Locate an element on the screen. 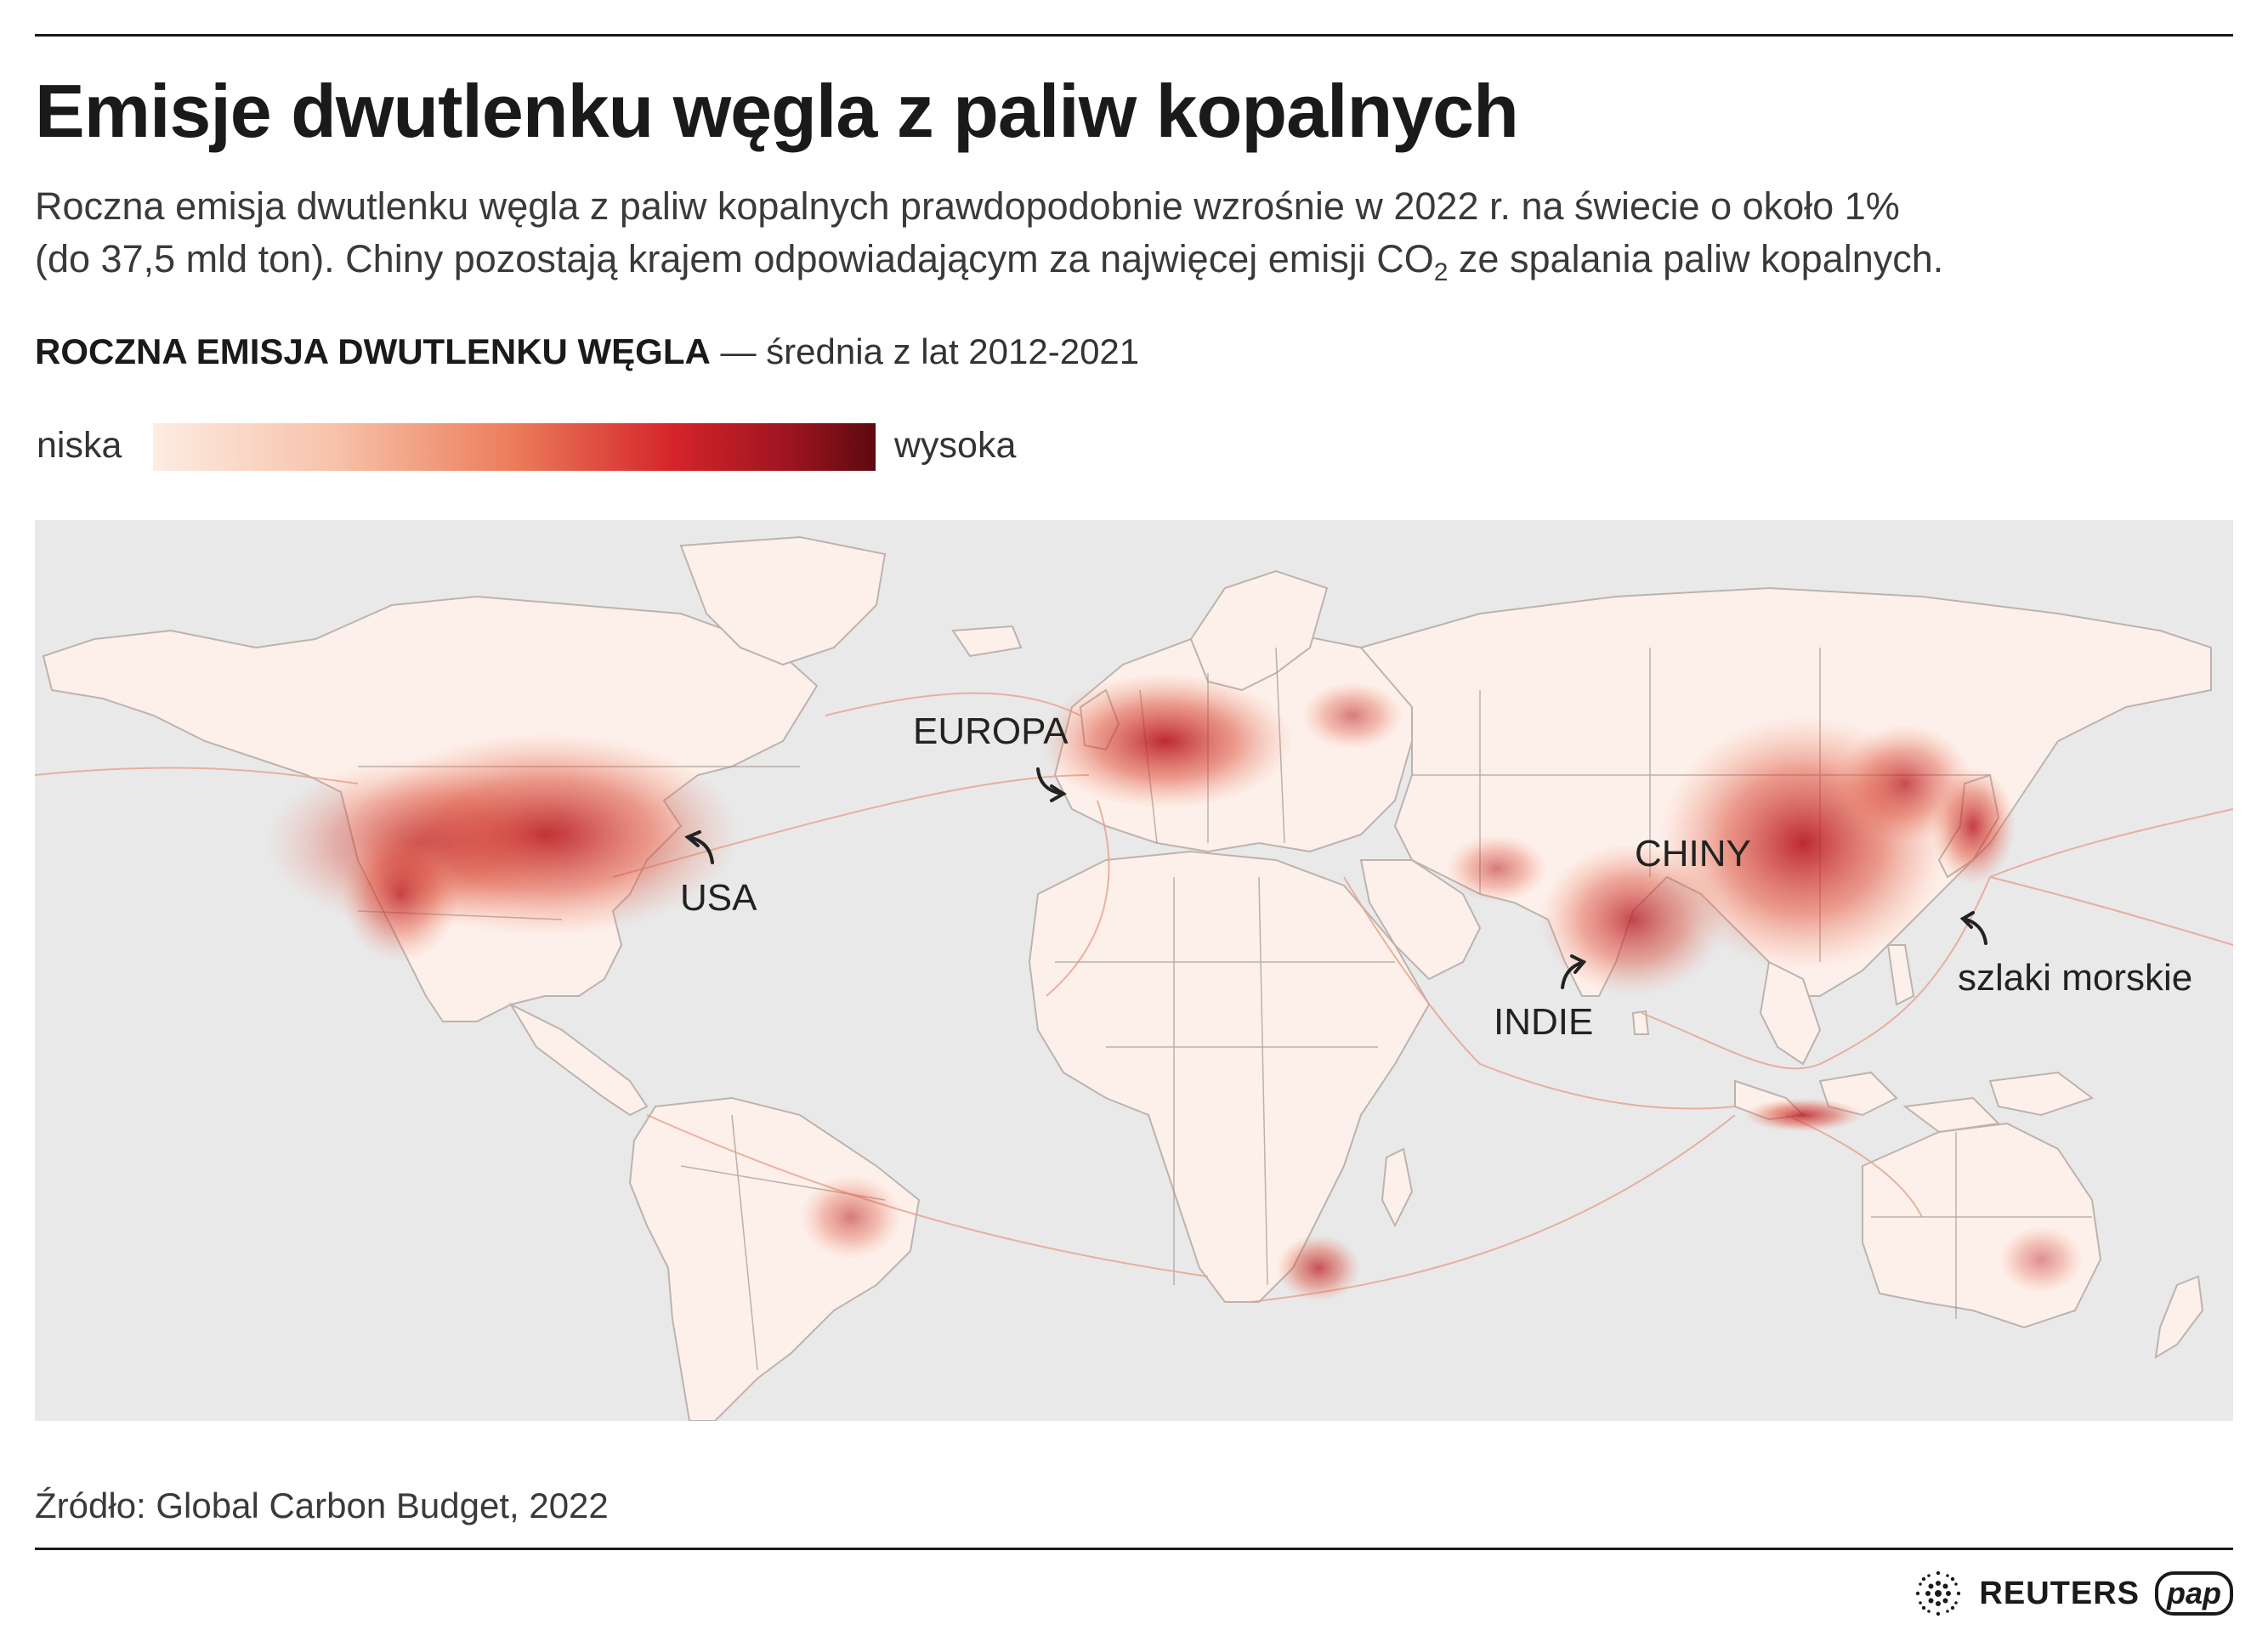  label-usa: USA is located at coordinates (718, 898).